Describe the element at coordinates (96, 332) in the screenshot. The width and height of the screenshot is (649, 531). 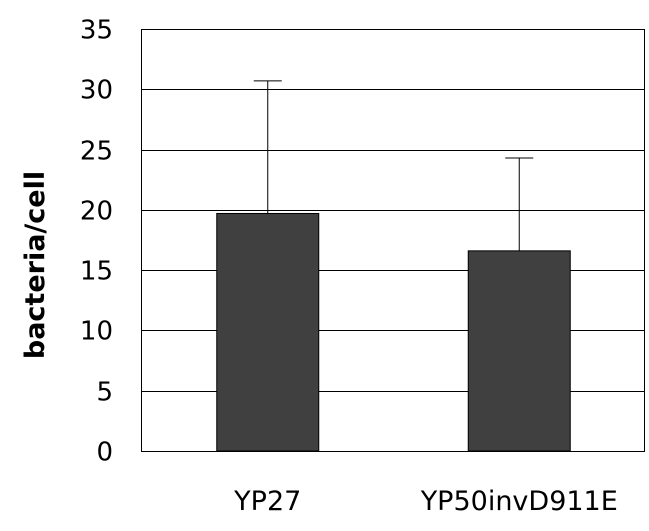
I see `y-tick-label: 10` at that location.